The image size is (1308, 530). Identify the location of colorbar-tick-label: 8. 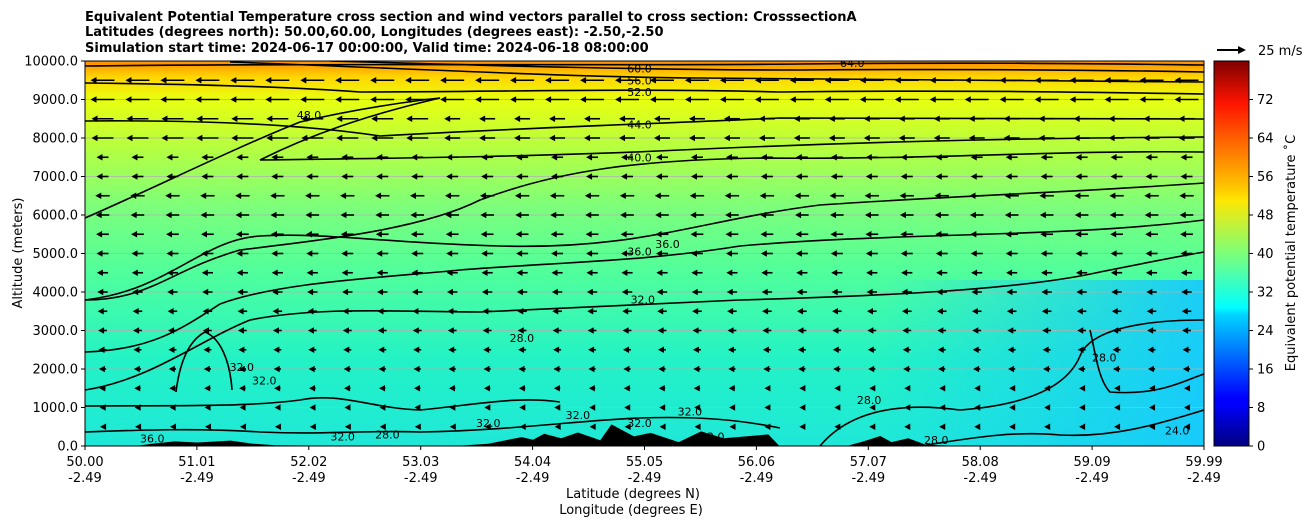
(1261, 408).